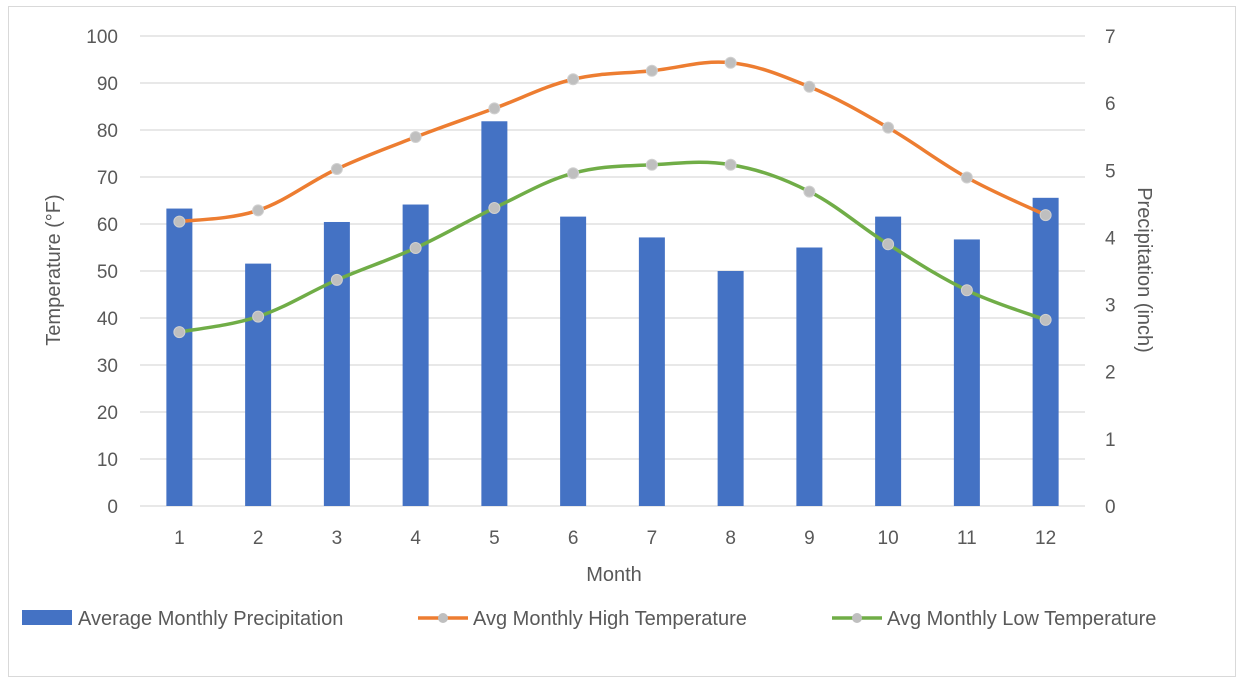 This screenshot has width=1243, height=685. I want to click on right-tick-label: 7, so click(1110, 37).